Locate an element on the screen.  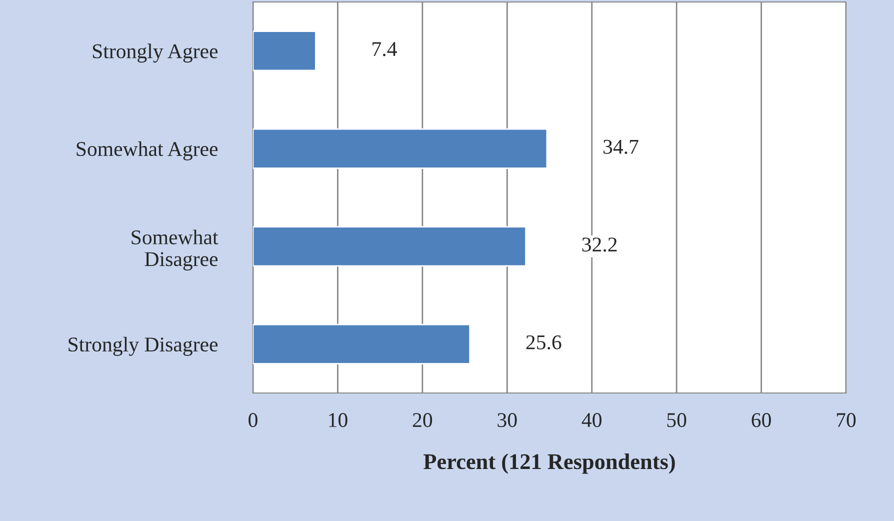
data-label: 25.6 is located at coordinates (544, 342).